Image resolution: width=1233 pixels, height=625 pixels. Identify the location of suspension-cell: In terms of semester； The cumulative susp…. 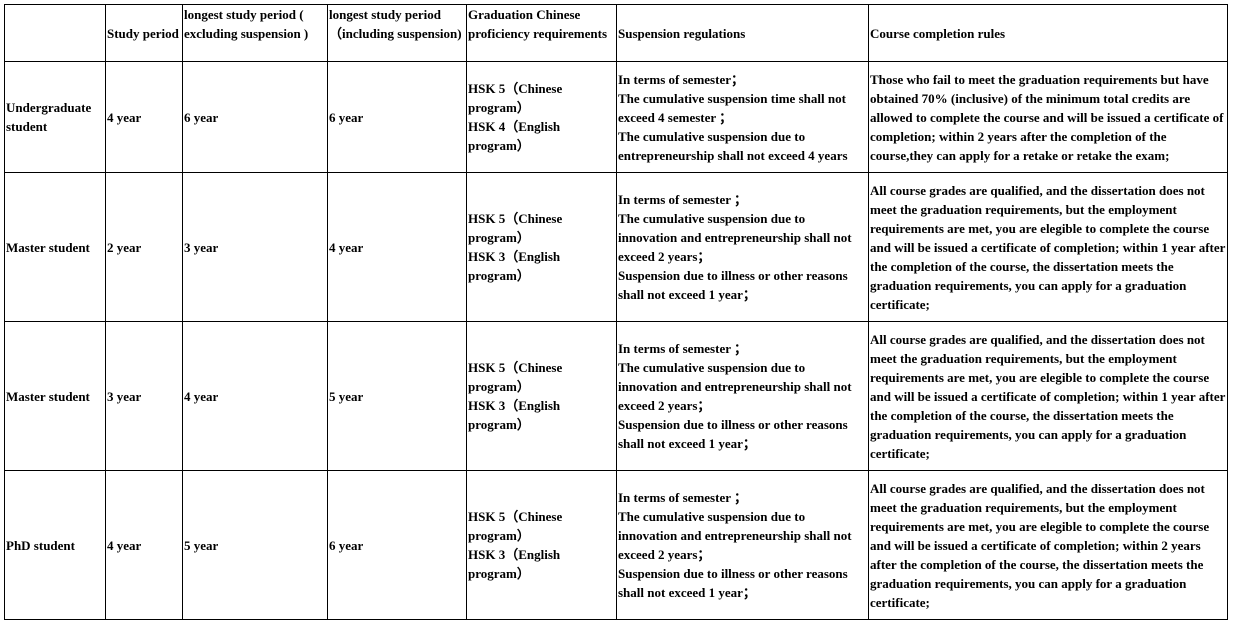
(742, 117).